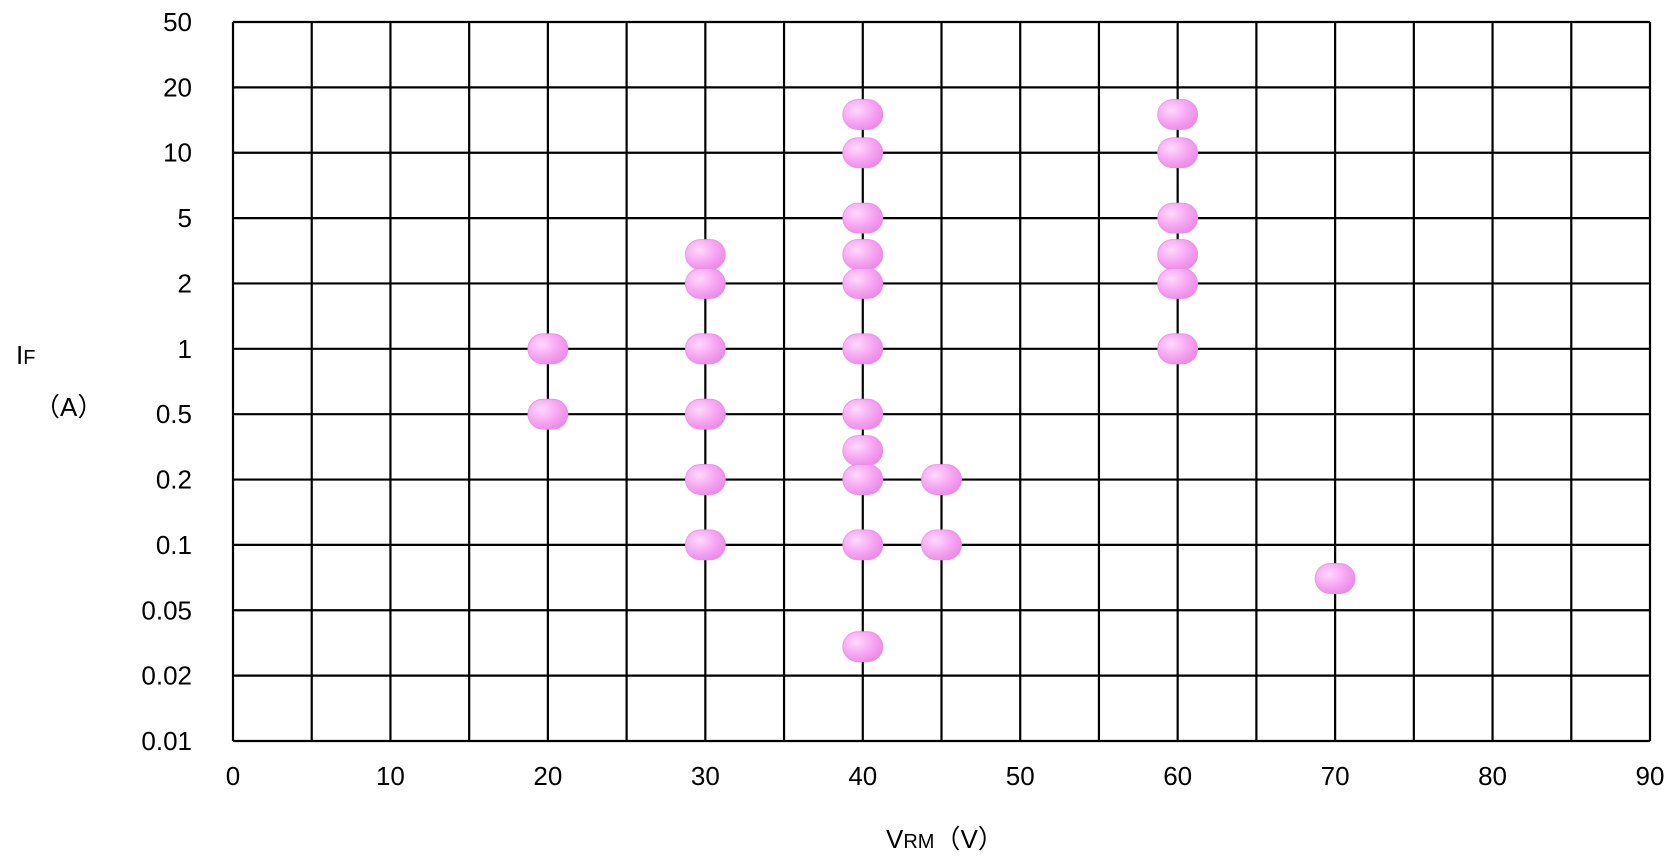  I want to click on y-tick-label: 0.05, so click(166, 610).